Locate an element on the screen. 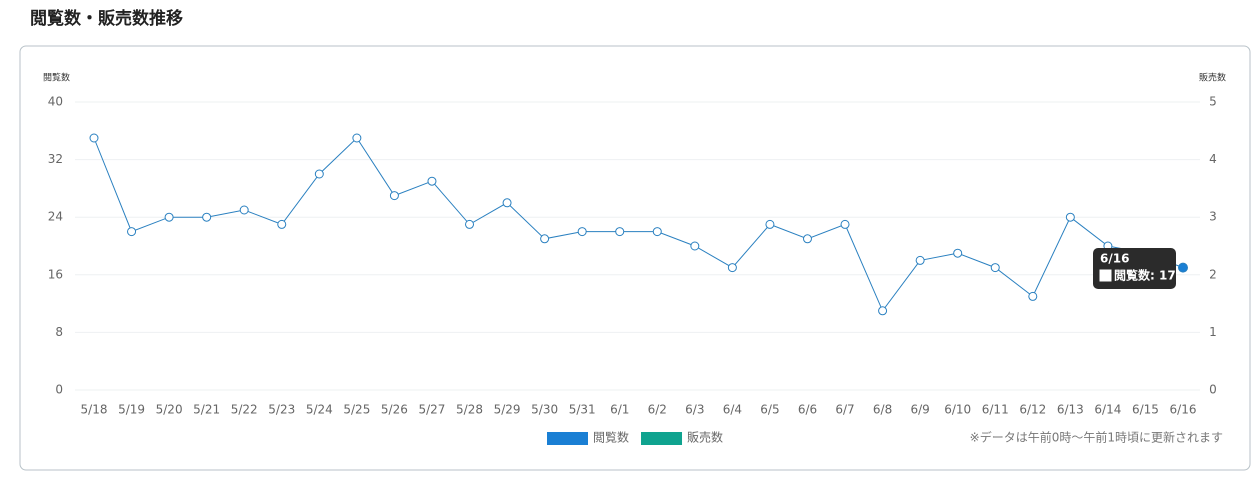 The width and height of the screenshot is (1259, 497). legend-label: 閲覧数 is located at coordinates (611, 437).